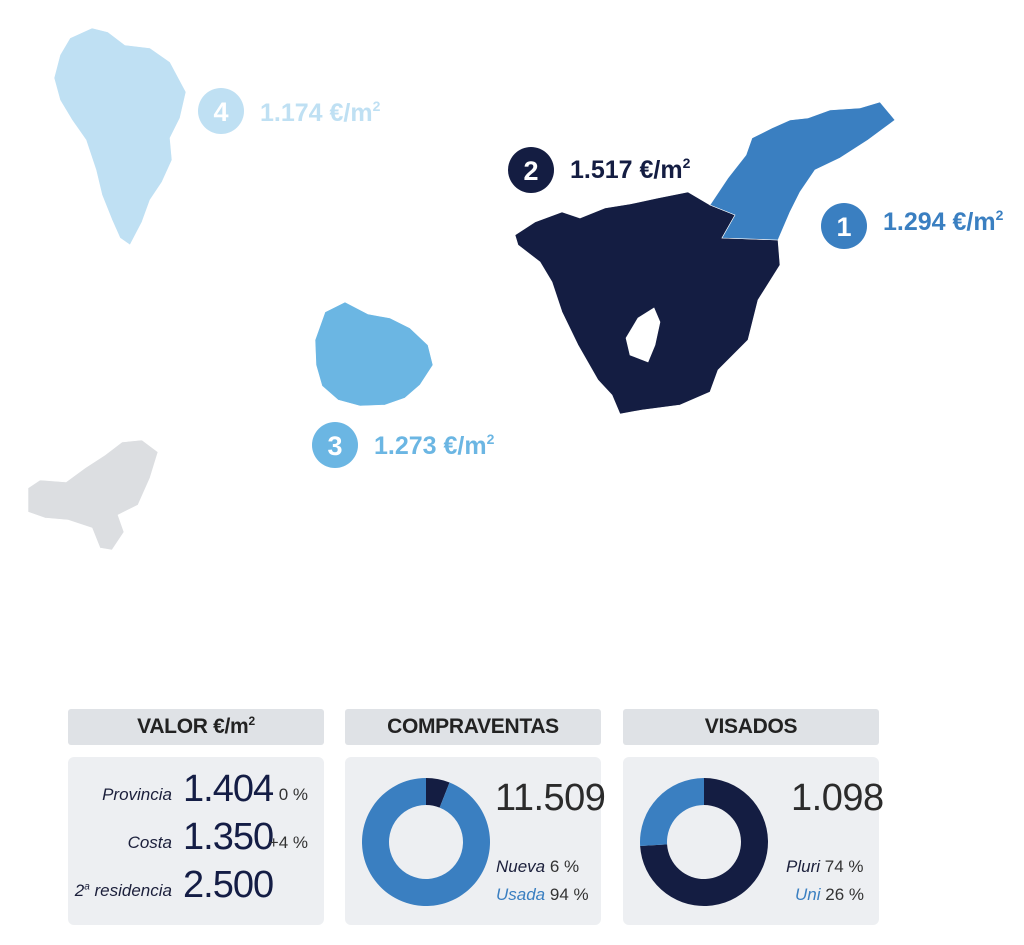 This screenshot has width=1024, height=945. I want to click on visados-slice-uni, so click(672, 812).